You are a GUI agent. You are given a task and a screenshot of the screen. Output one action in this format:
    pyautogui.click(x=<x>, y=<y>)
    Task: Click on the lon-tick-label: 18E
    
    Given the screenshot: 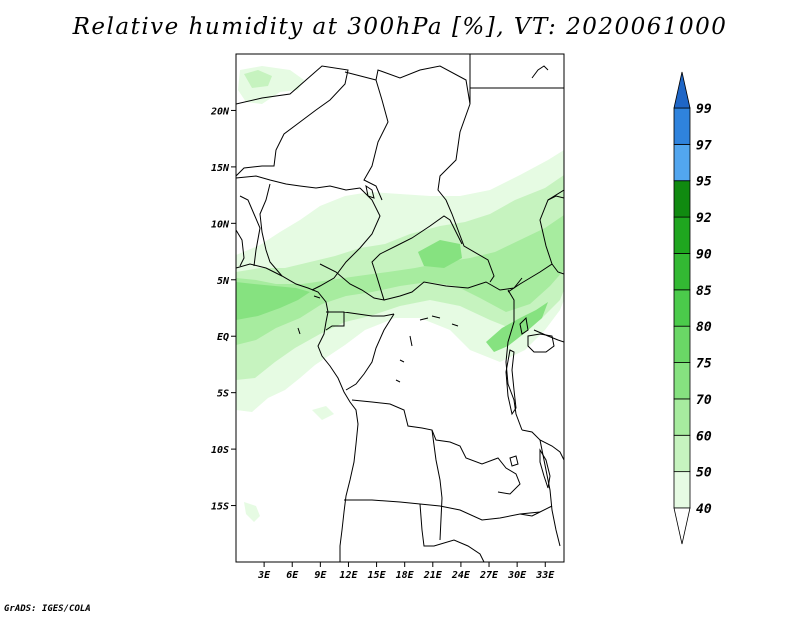 What is the action you would take?
    pyautogui.click(x=405, y=575)
    